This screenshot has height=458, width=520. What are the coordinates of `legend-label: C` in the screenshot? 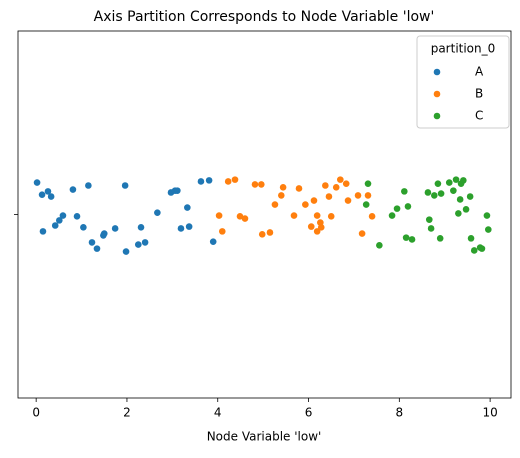 It's located at (479, 116).